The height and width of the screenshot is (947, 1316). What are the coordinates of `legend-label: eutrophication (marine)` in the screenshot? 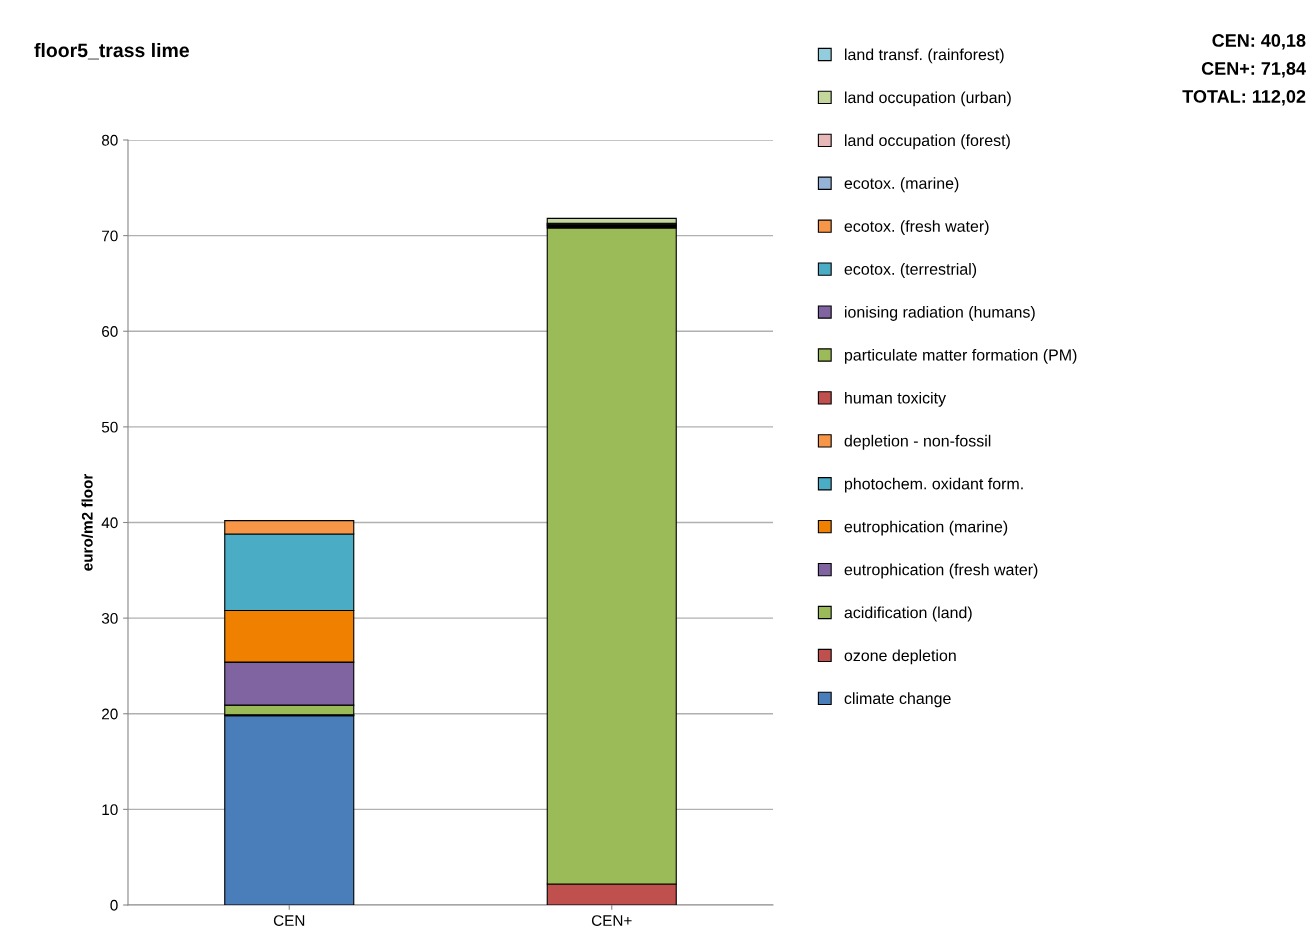 It's located at (926, 528).